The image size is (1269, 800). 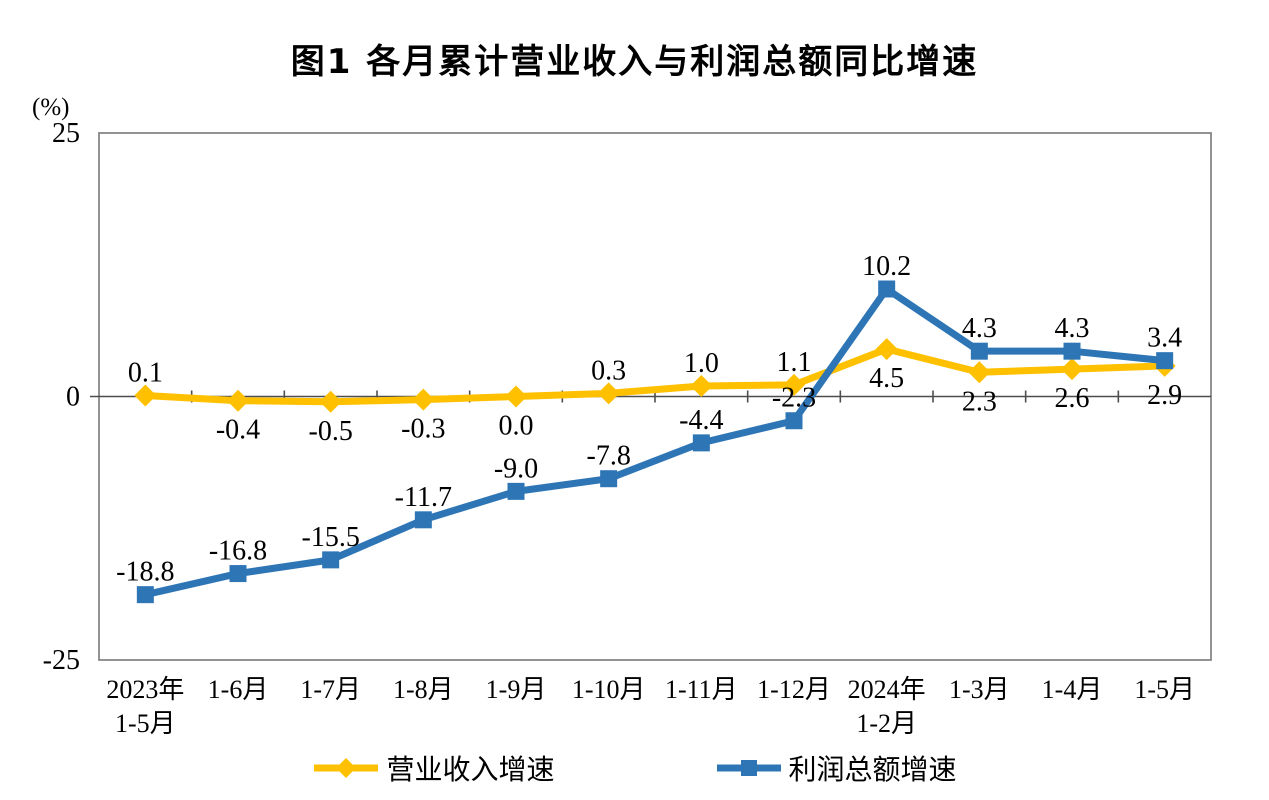 What do you see at coordinates (701, 689) in the screenshot?
I see `x-tick-label: 1-11月` at bounding box center [701, 689].